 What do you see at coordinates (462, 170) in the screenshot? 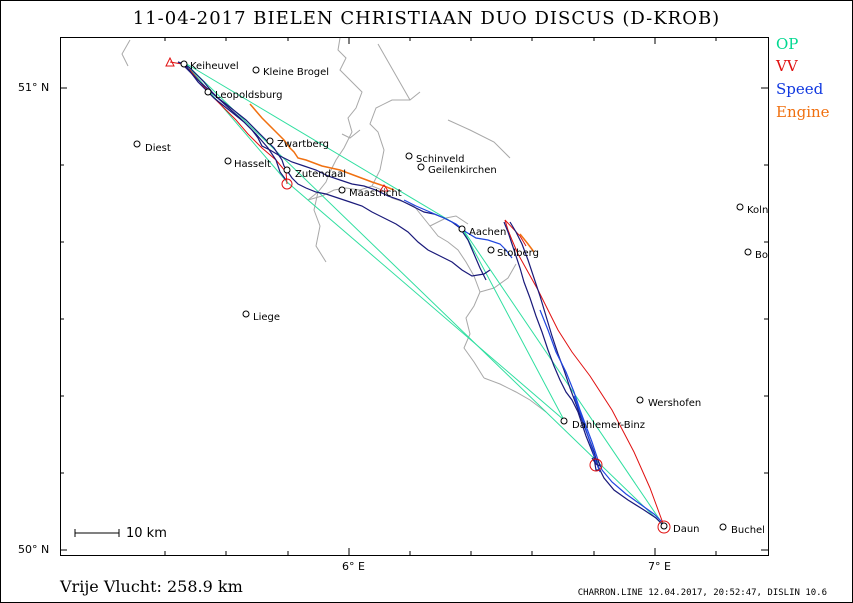
I see `place-label: Geilenkirchen` at bounding box center [462, 170].